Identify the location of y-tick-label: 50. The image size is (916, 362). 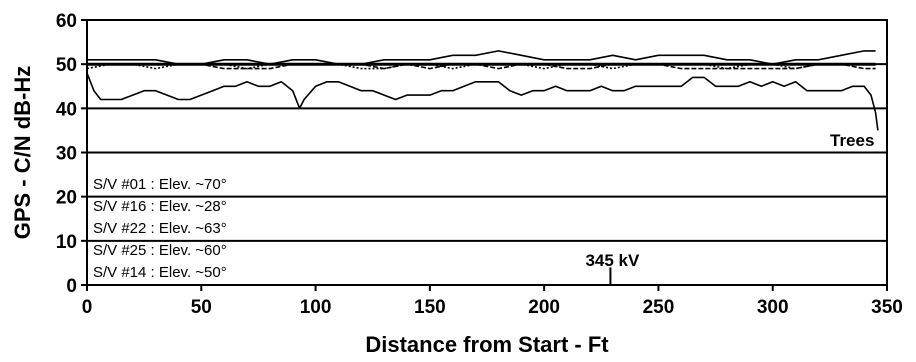
(66, 65).